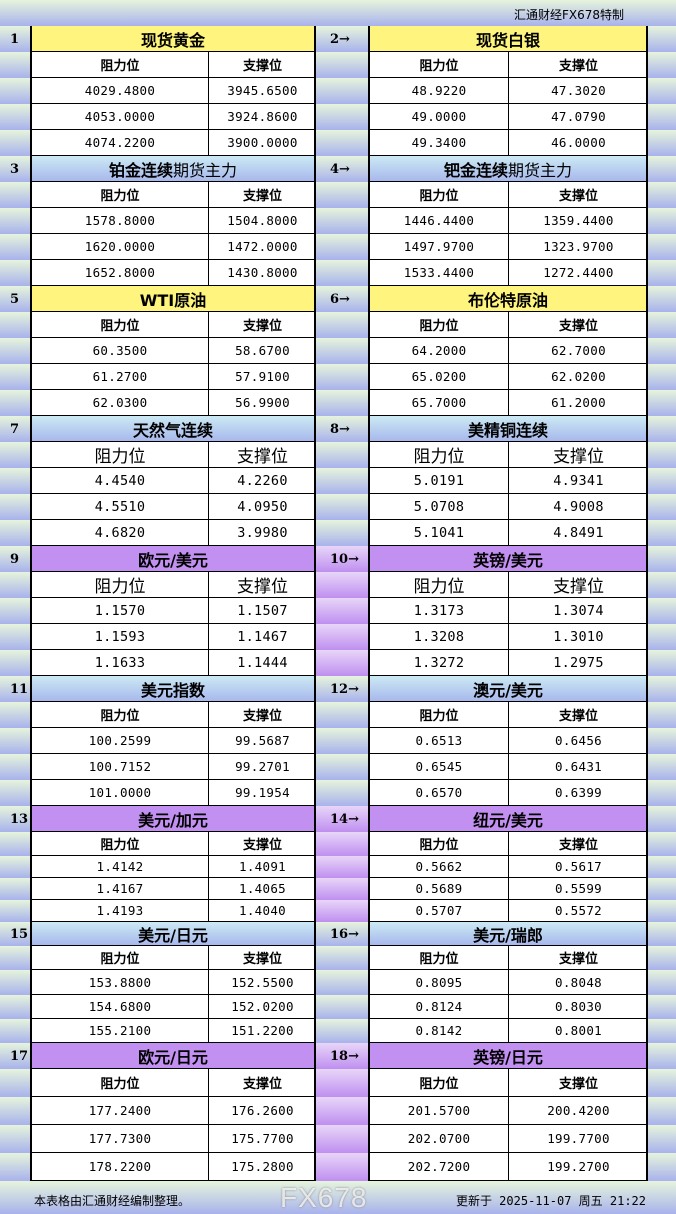 The image size is (676, 1214). What do you see at coordinates (439, 1167) in the screenshot?
I see `resistance-value: 202.7200` at bounding box center [439, 1167].